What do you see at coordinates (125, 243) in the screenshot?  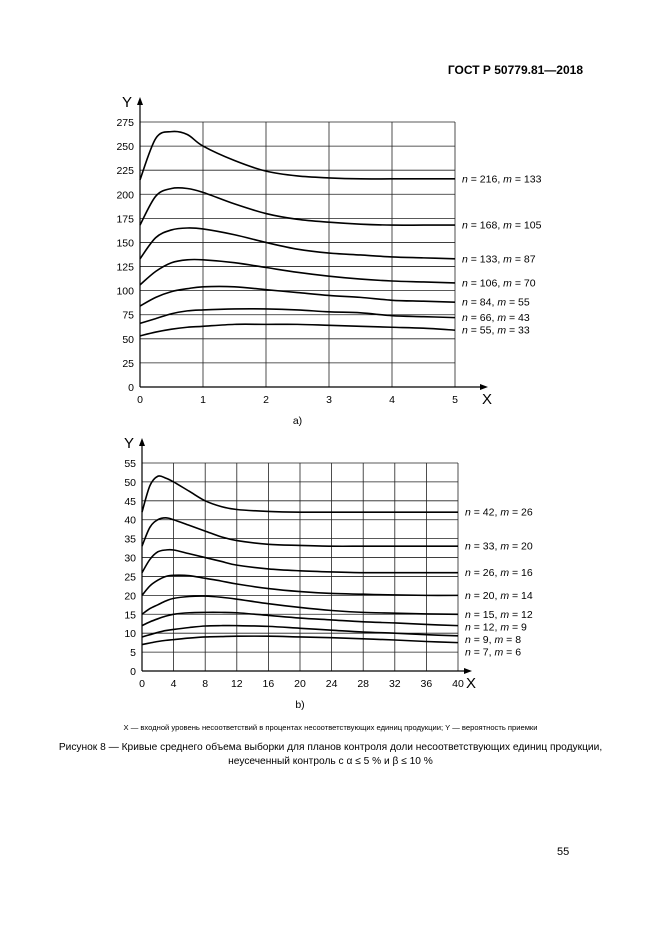 I see `y-tick-label: 150` at bounding box center [125, 243].